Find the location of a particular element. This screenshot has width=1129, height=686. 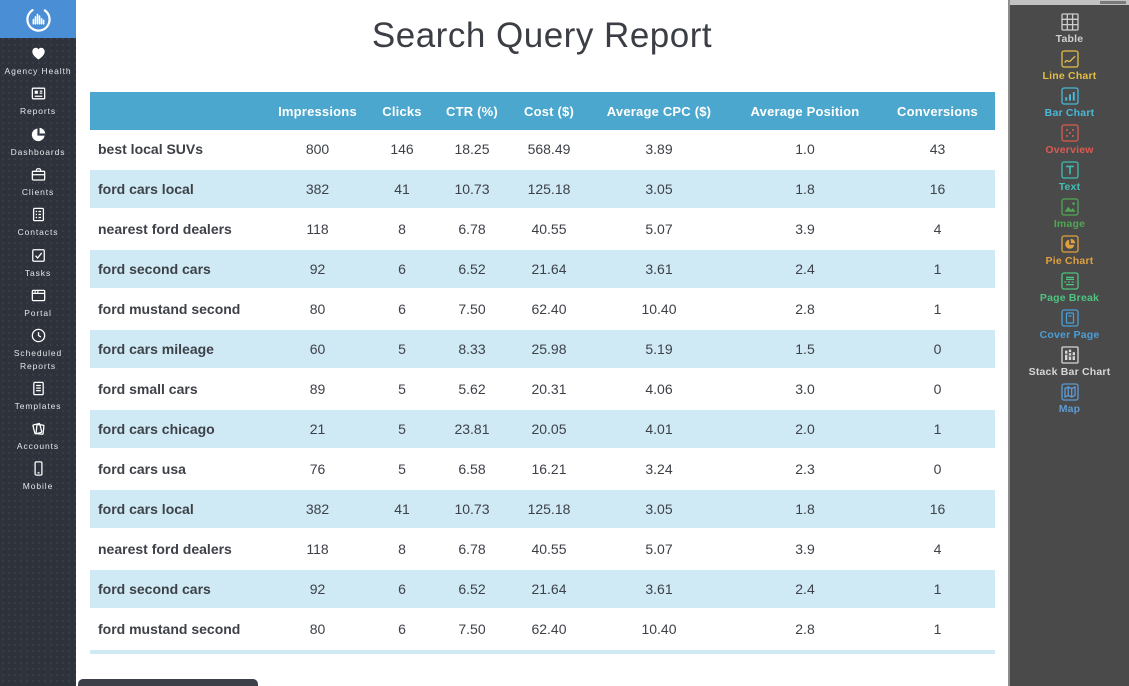

pages-icon is located at coordinates (38, 428).